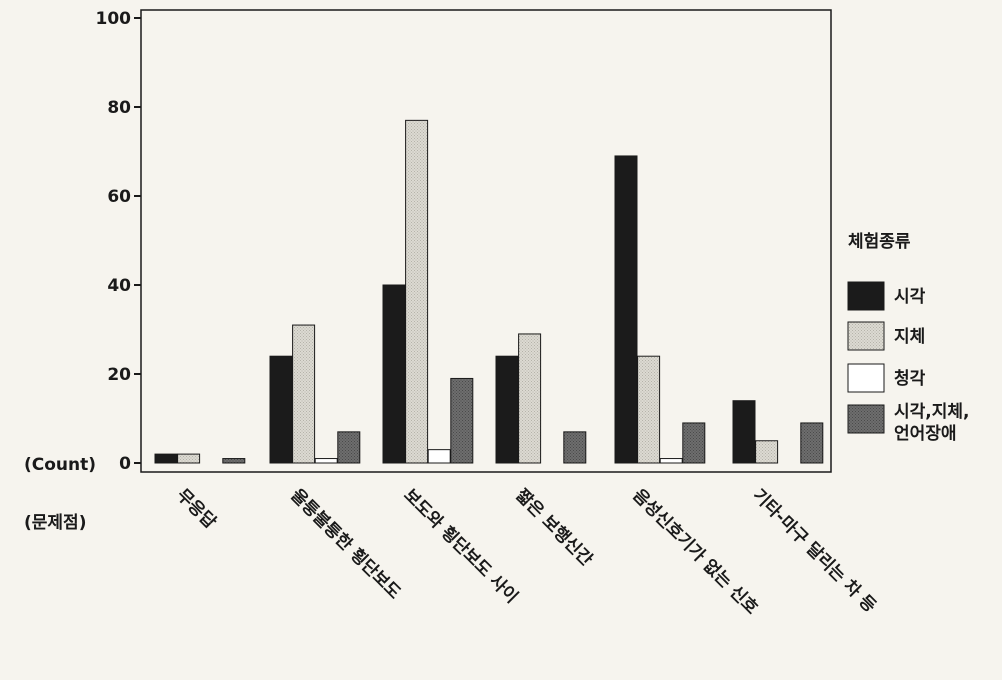  Describe the element at coordinates (879, 241) in the screenshot. I see `legend-title: 체험종류` at that location.